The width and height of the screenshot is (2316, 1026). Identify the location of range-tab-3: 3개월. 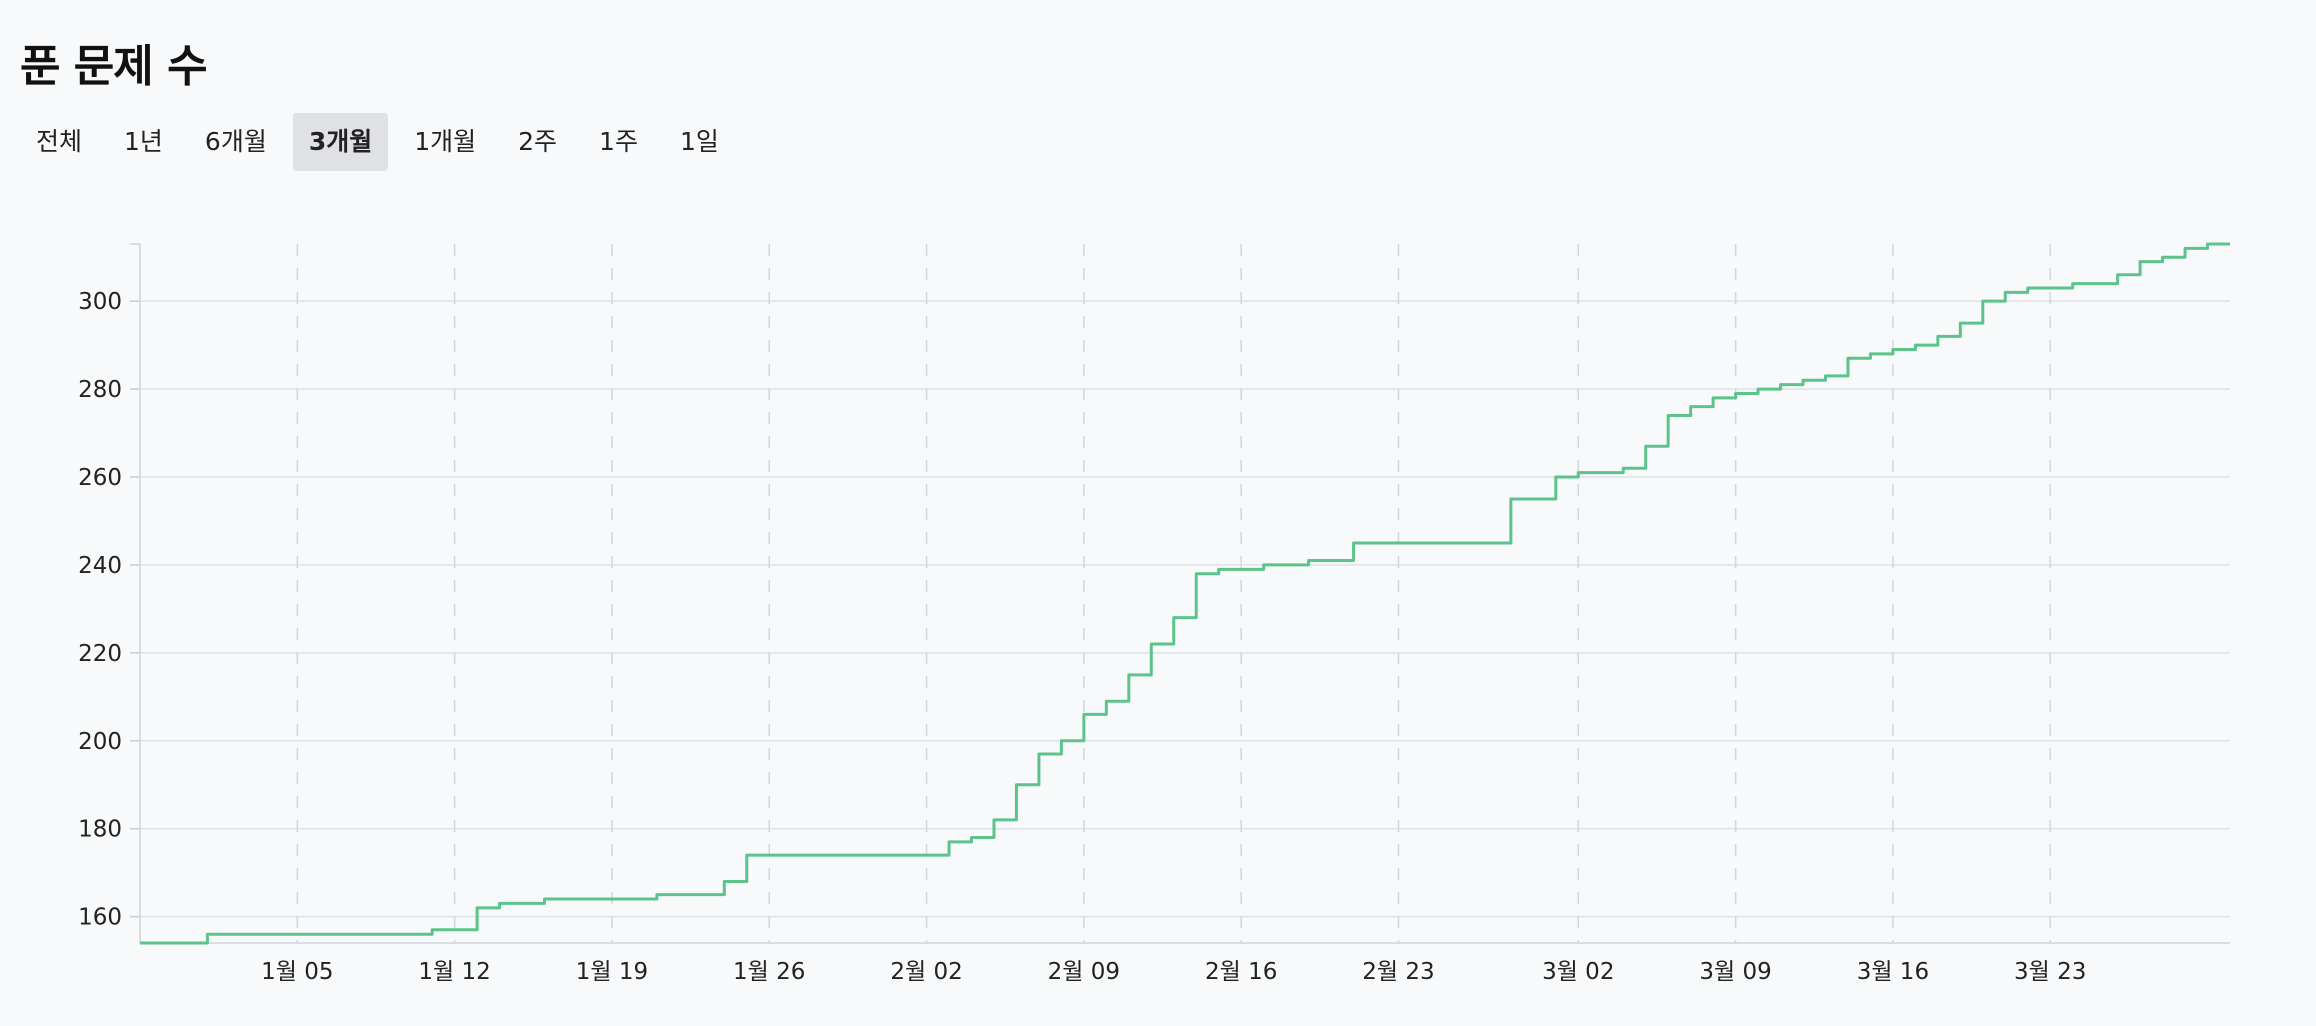
(340, 142).